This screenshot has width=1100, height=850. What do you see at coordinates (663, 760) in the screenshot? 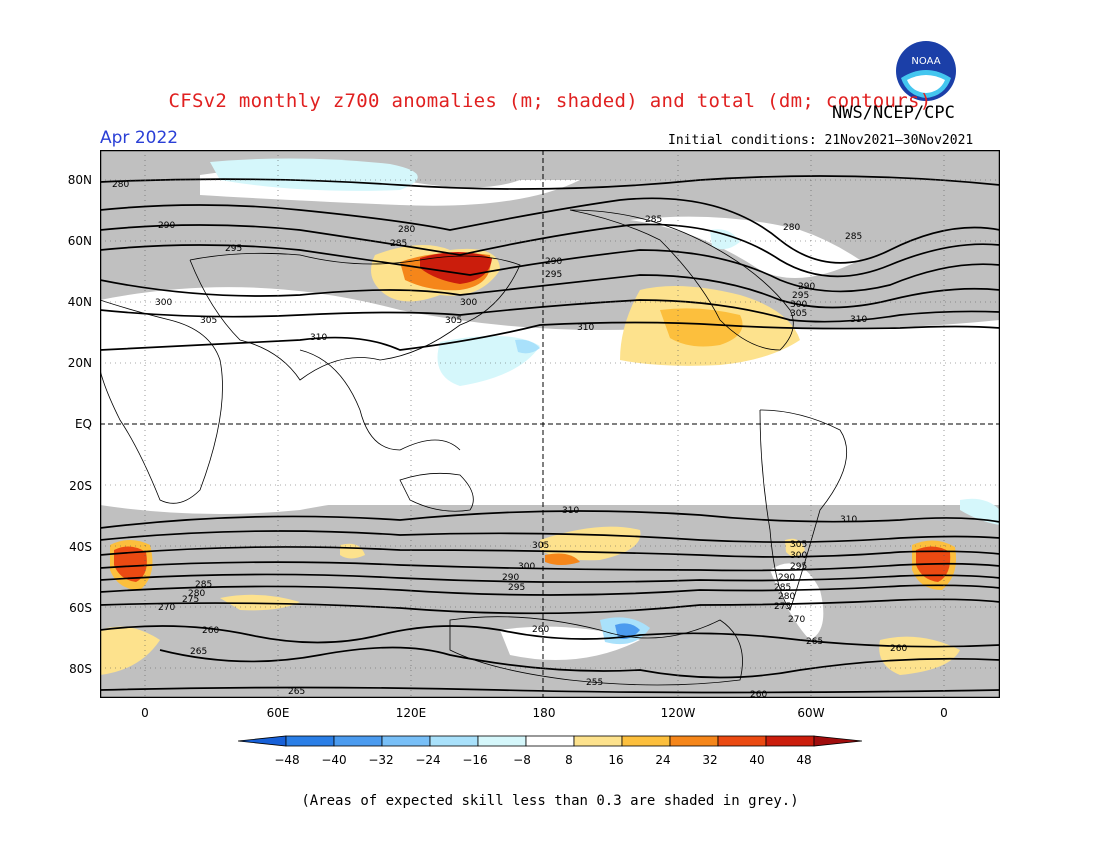
I see `colorbar-label: 24` at bounding box center [663, 760].